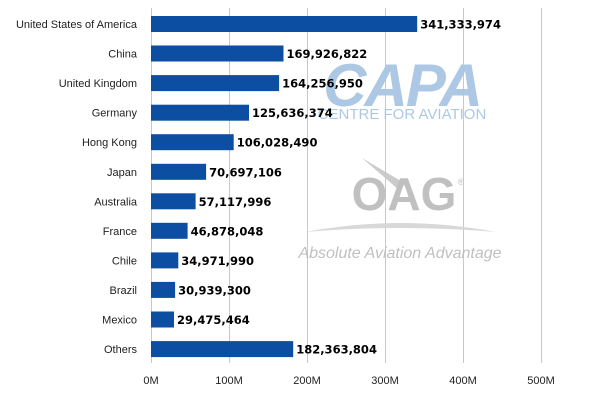  I want to click on x-axis-tick-labels: 0M 100M 200M 300M 400M 500M, so click(348, 381).